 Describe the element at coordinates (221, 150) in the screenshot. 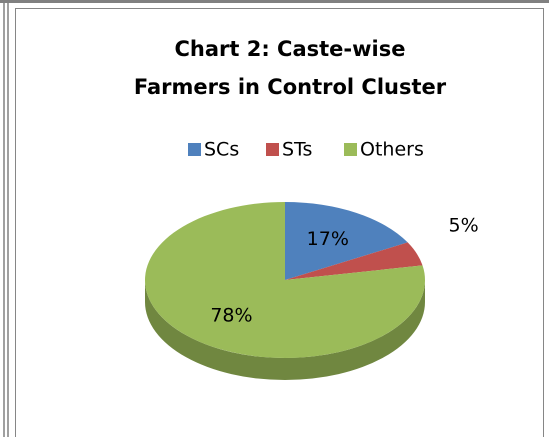

I see `legend-label: SCs` at that location.